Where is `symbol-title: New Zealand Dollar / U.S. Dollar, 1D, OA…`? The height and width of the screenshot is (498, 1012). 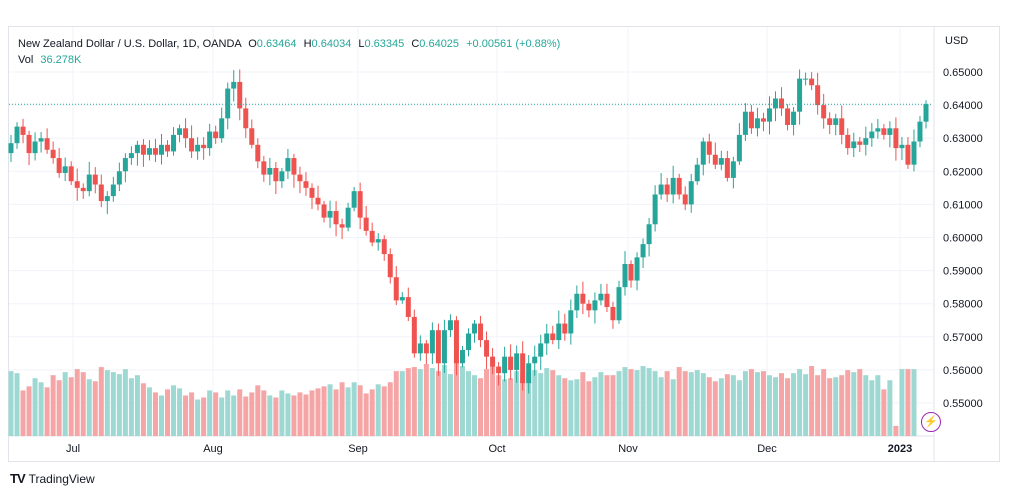 symbol-title: New Zealand Dollar / U.S. Dollar, 1D, OA… is located at coordinates (130, 44).